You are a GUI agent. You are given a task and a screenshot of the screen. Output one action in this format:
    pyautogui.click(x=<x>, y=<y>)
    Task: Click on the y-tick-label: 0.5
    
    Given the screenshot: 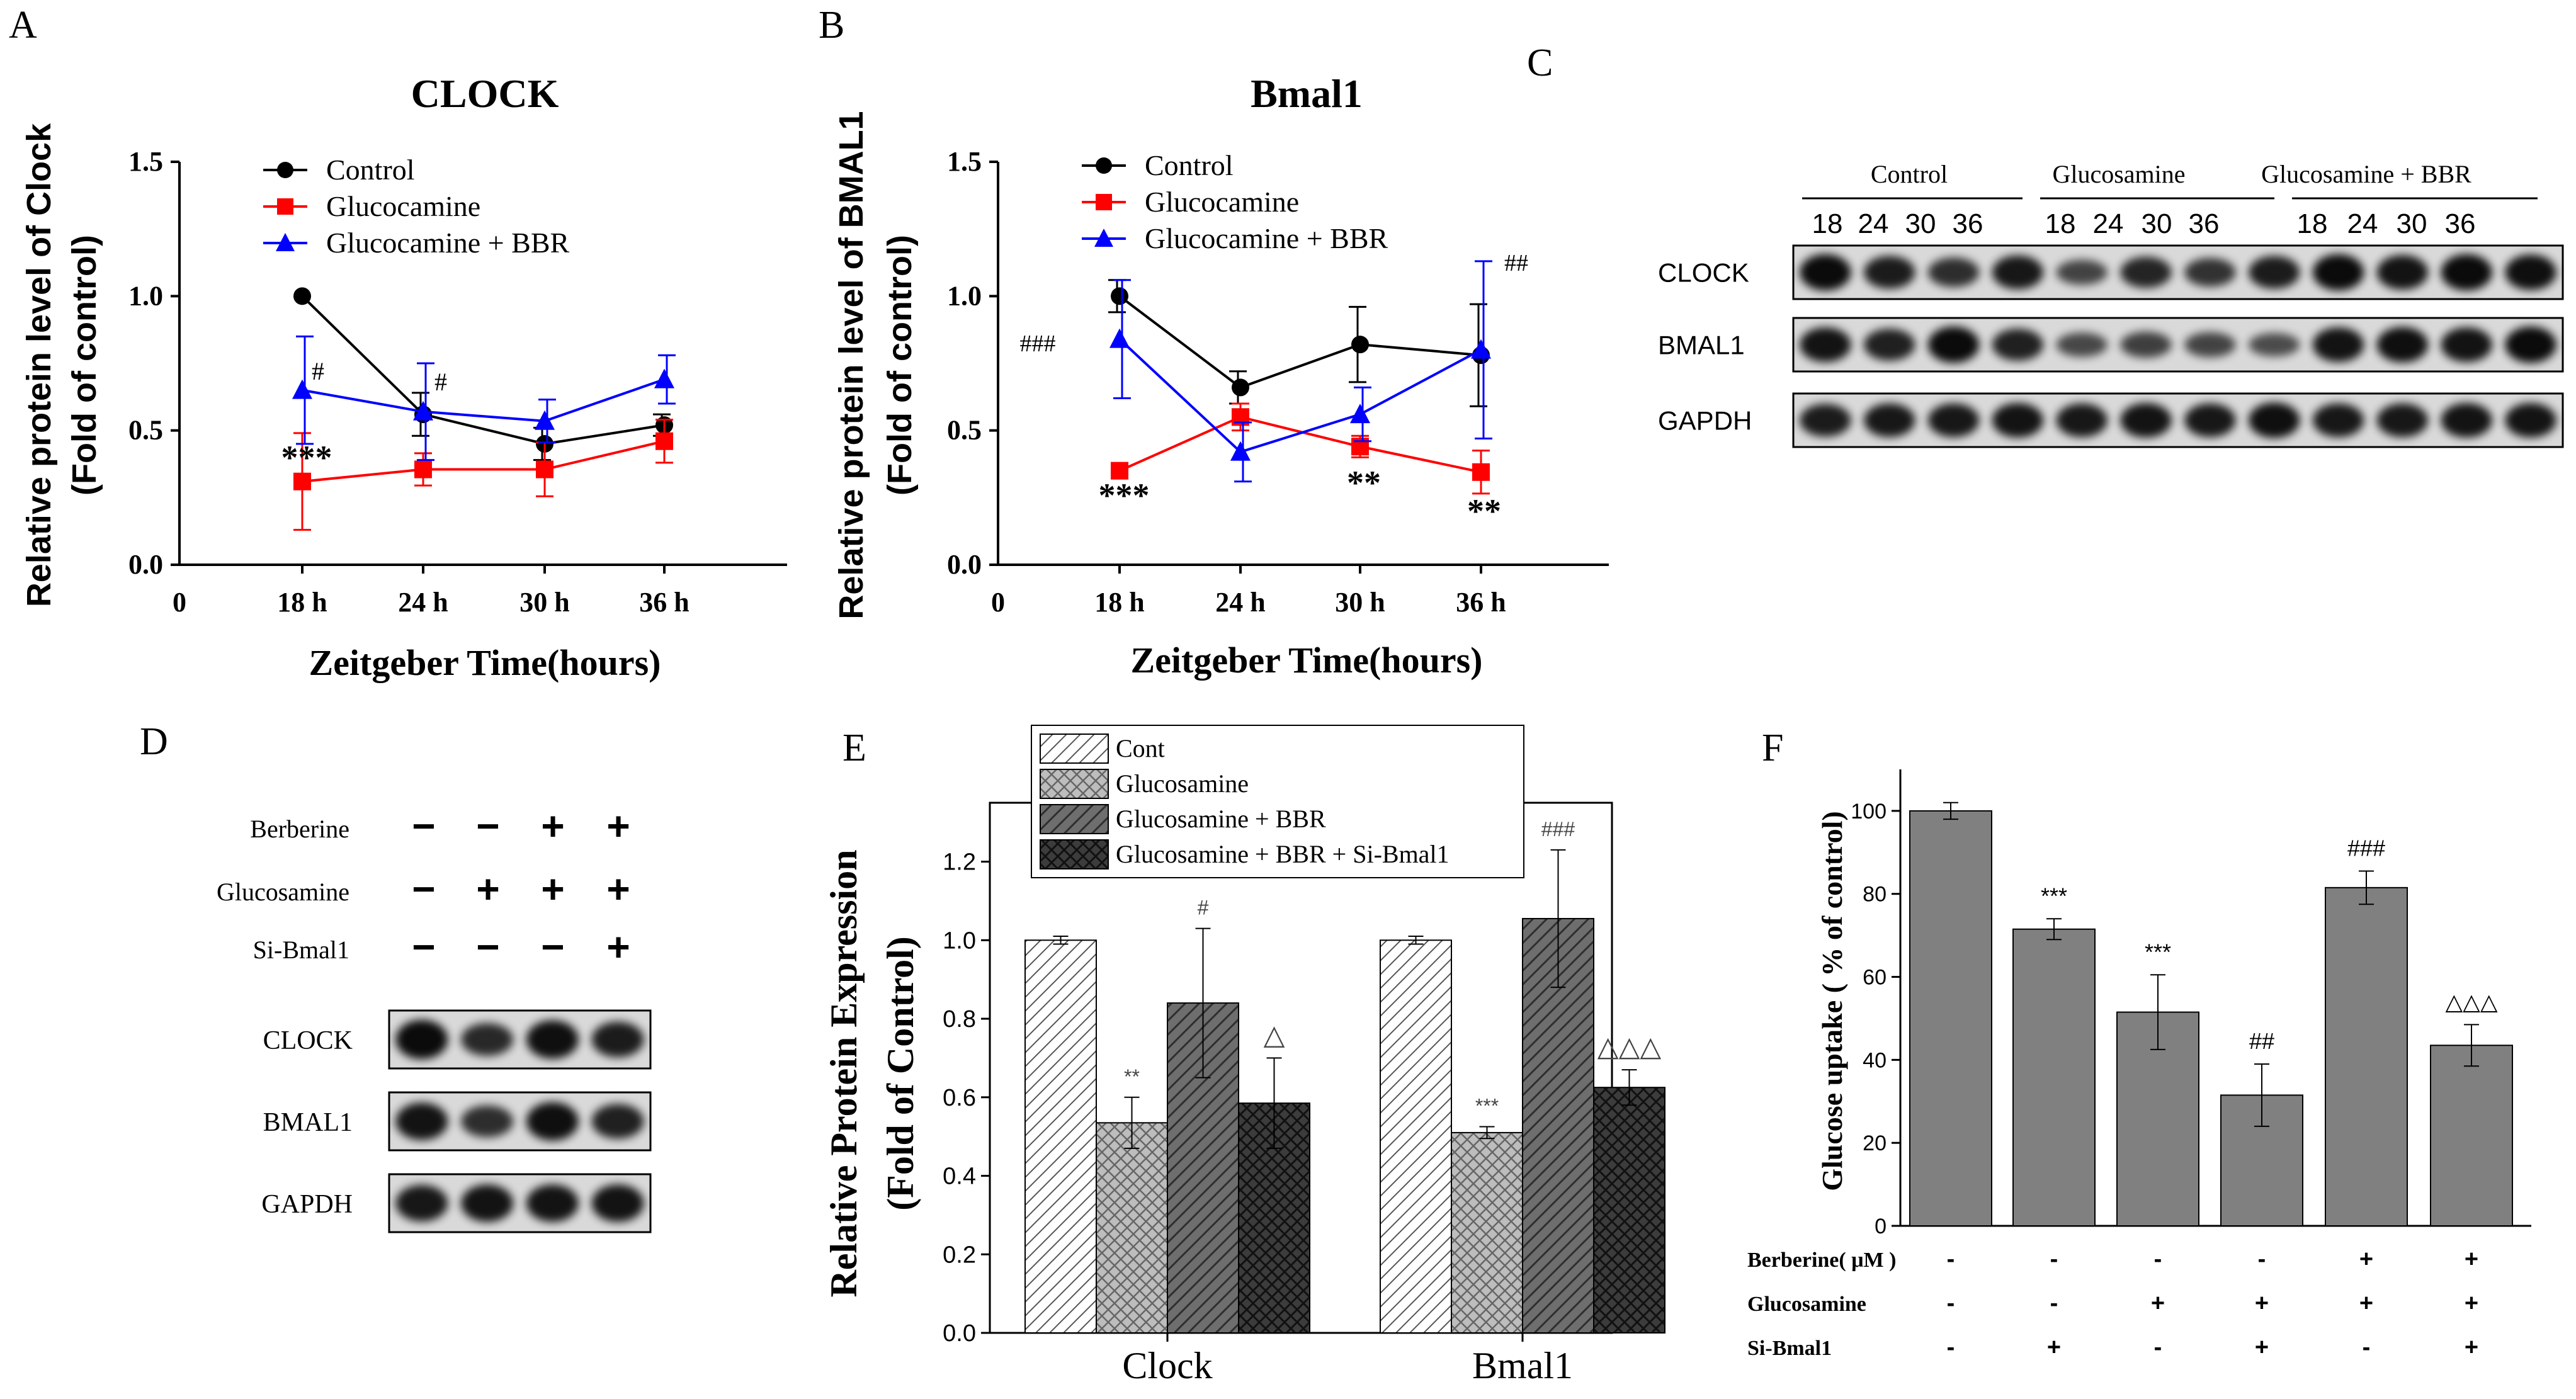 What is the action you would take?
    pyautogui.click(x=145, y=430)
    